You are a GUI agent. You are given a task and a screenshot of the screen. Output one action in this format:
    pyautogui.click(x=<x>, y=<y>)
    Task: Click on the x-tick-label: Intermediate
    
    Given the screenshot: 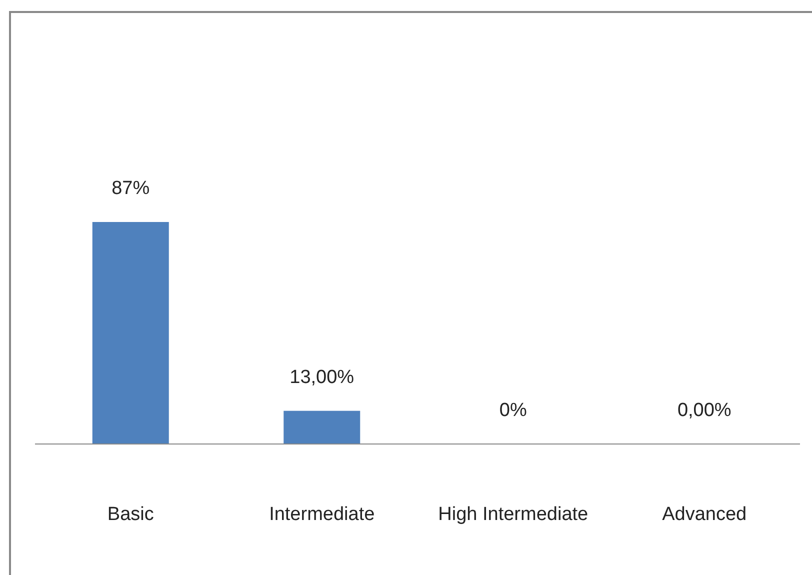 What is the action you would take?
    pyautogui.click(x=322, y=514)
    